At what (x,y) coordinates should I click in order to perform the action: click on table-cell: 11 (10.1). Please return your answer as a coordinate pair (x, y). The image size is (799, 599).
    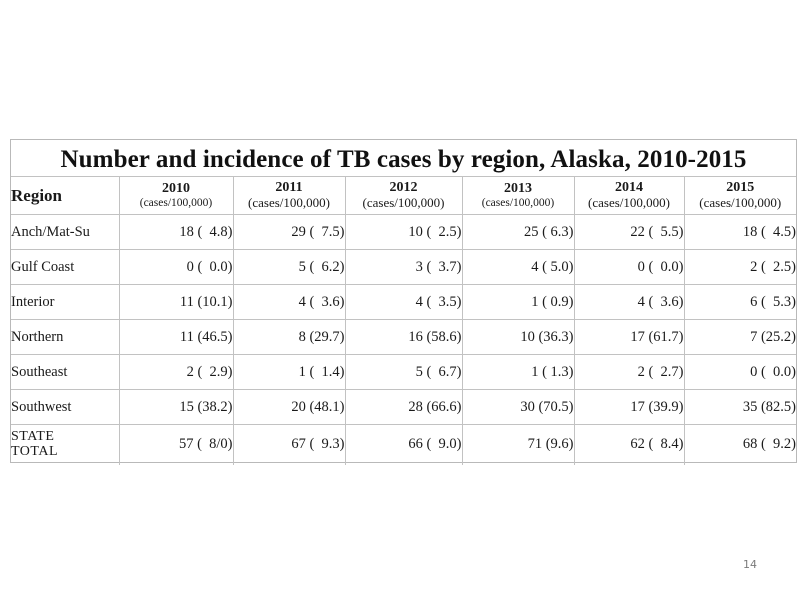
    Looking at the image, I should click on (176, 302).